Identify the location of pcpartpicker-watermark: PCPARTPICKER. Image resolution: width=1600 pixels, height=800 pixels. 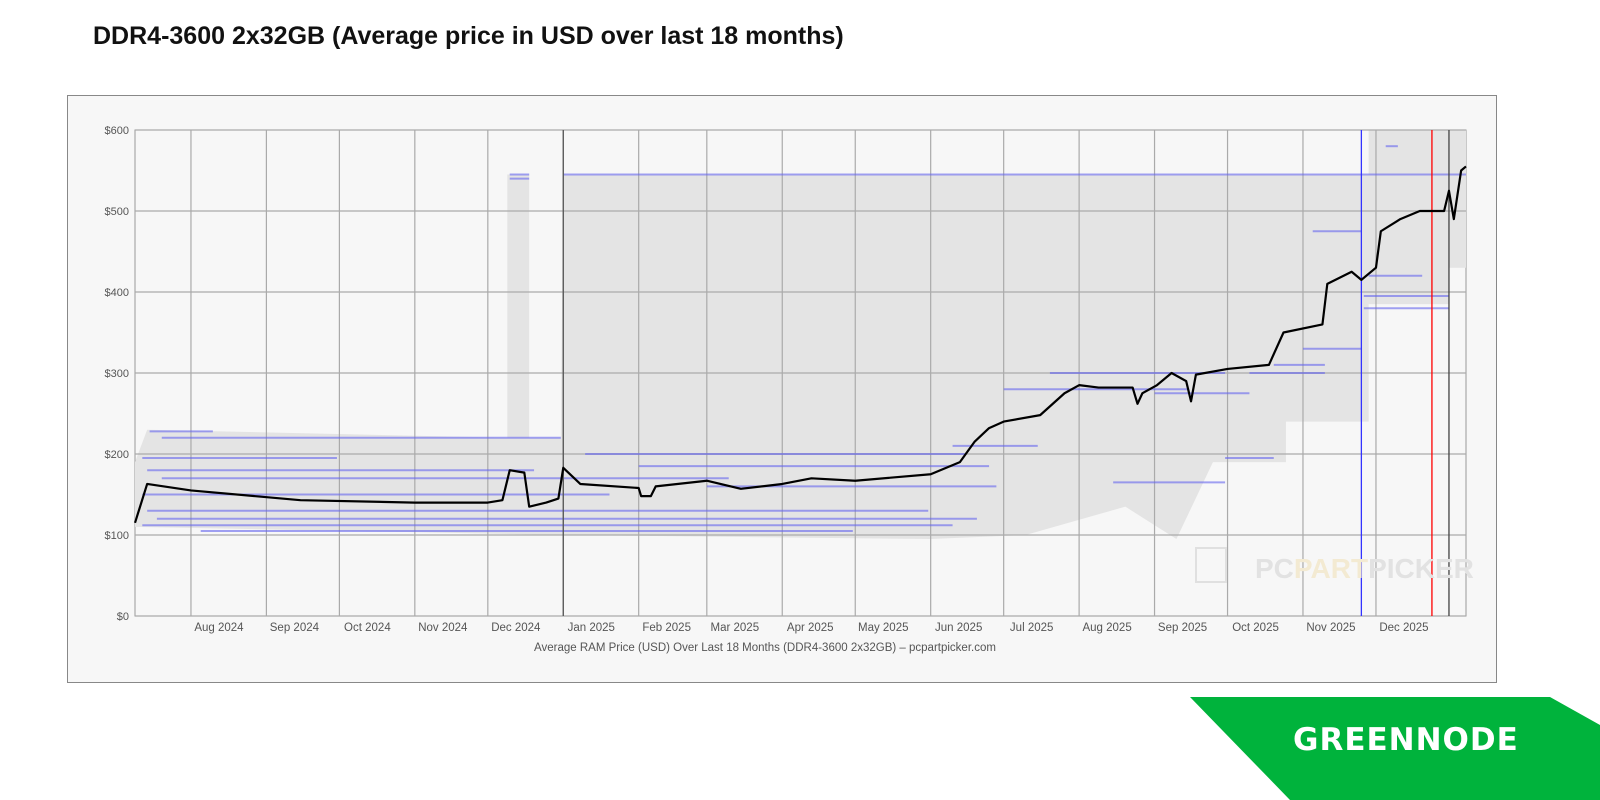
(1364, 568).